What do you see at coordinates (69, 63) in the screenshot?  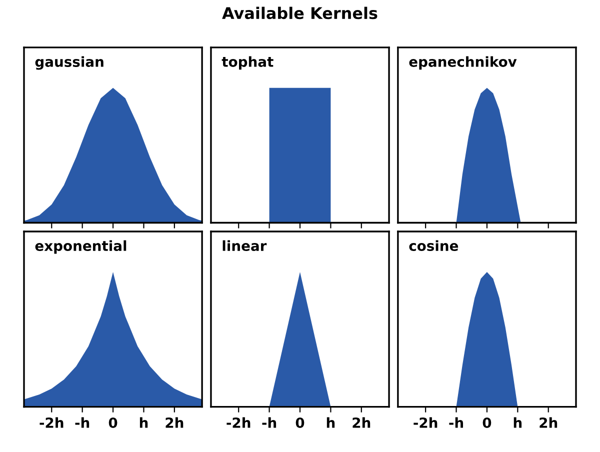 I see `chart-title: gaussian` at bounding box center [69, 63].